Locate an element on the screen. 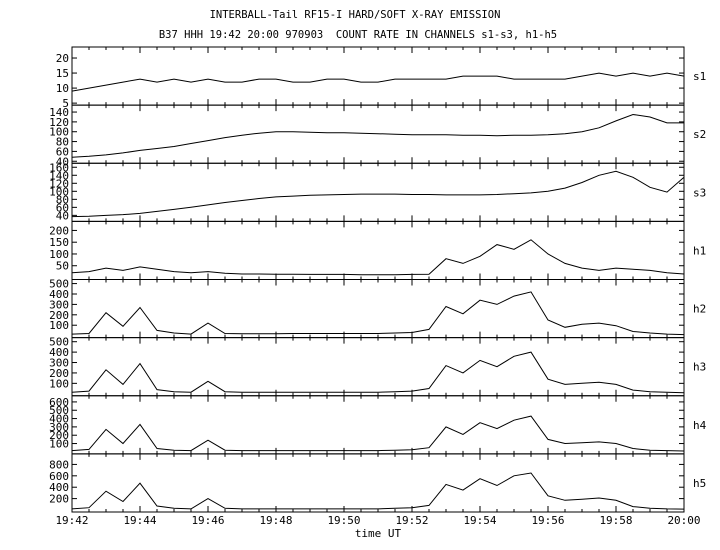  y-tick-label-h4: 300 is located at coordinates (59, 427).